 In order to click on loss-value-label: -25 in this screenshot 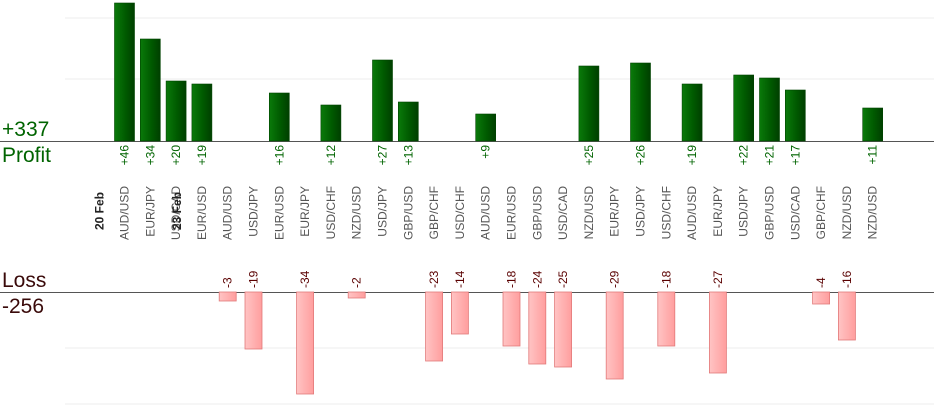, I will do `click(563, 279)`.